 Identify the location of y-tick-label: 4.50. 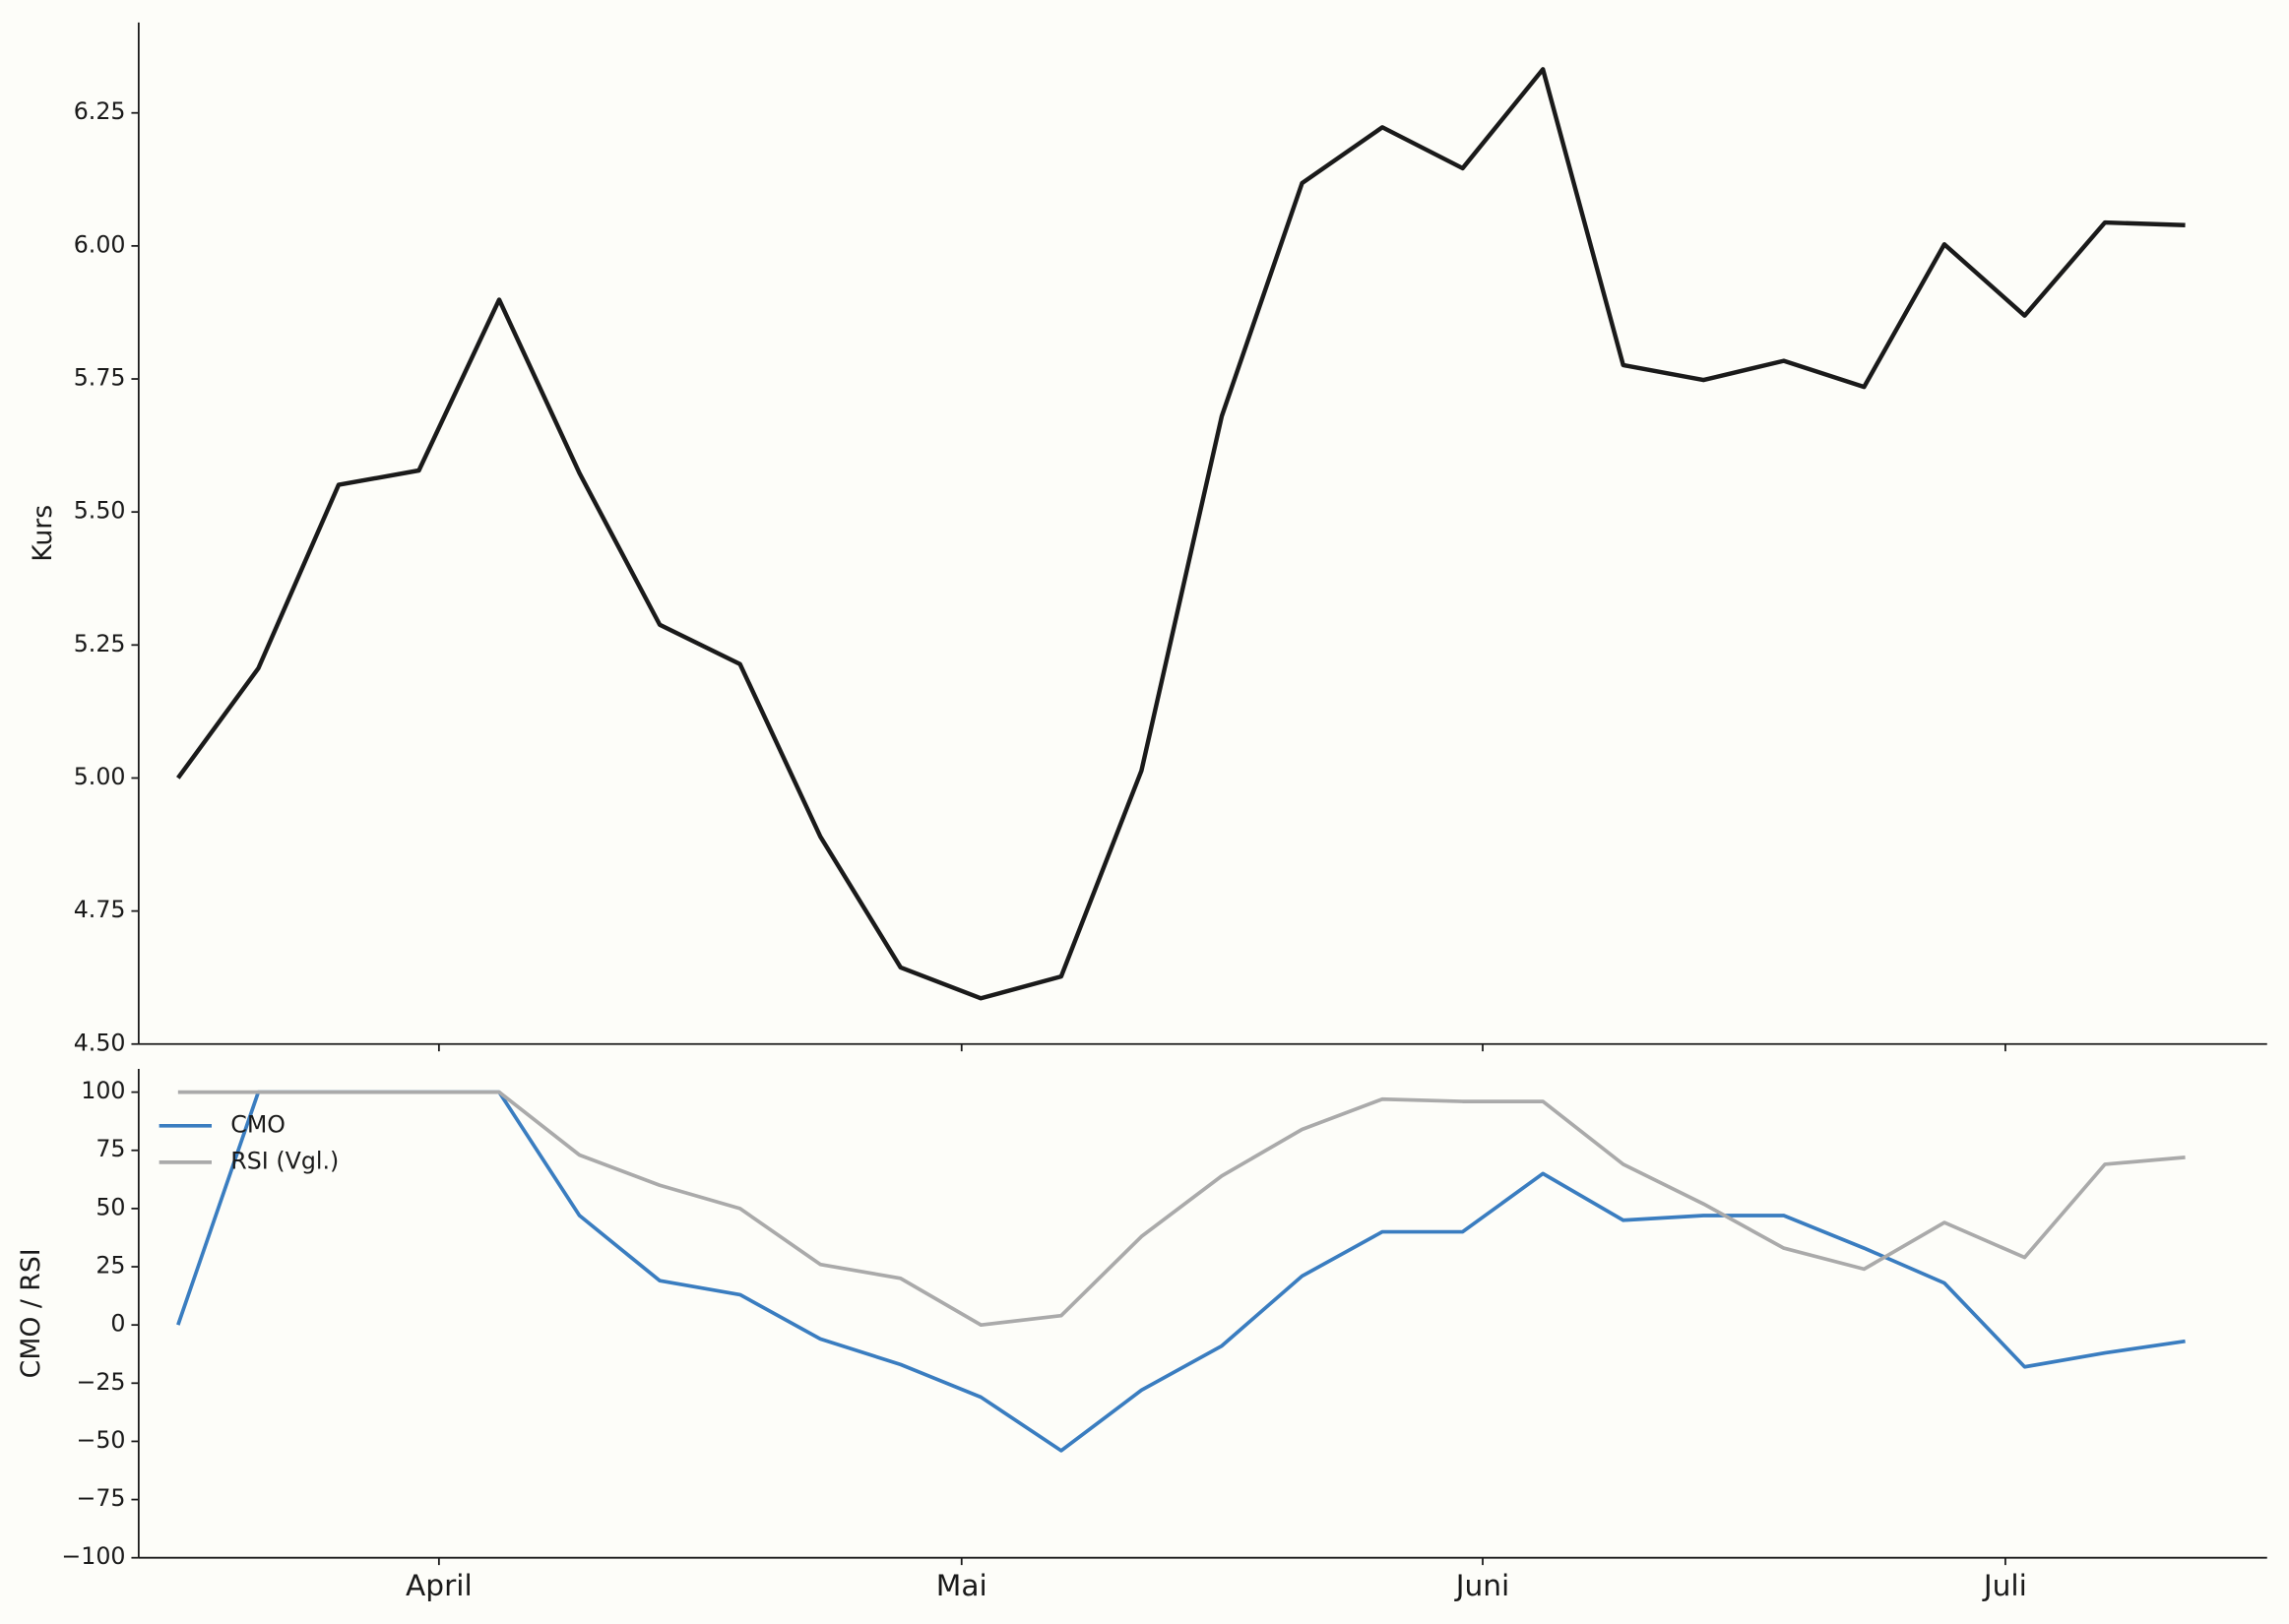
(100, 1042).